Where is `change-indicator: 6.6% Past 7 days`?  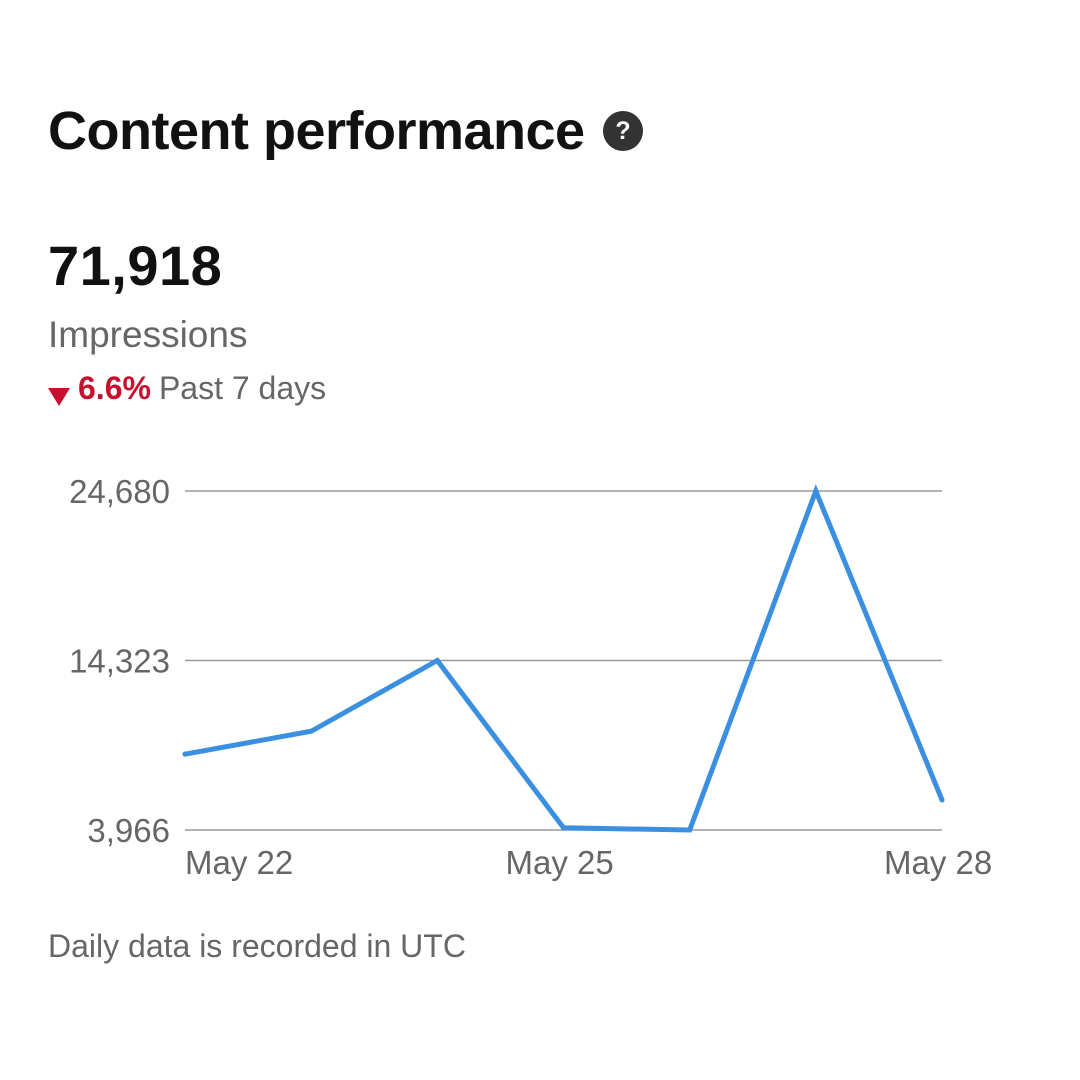 change-indicator: 6.6% Past 7 days is located at coordinates (187, 388).